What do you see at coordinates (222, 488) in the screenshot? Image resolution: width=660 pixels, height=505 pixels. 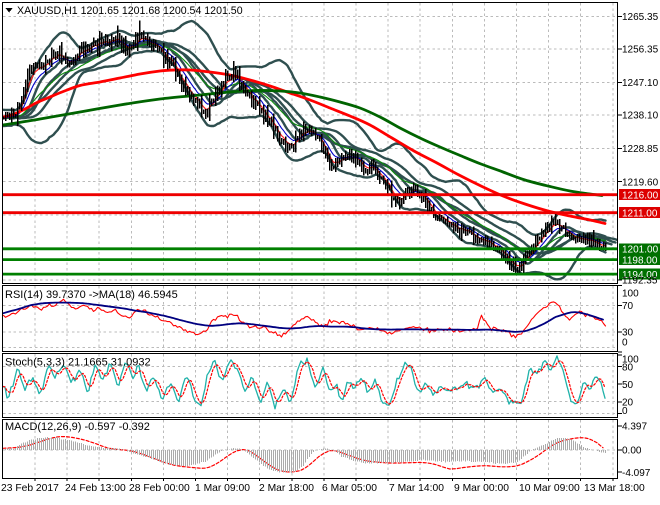 I see `svg-text: 1 Mar 09:00` at bounding box center [222, 488].